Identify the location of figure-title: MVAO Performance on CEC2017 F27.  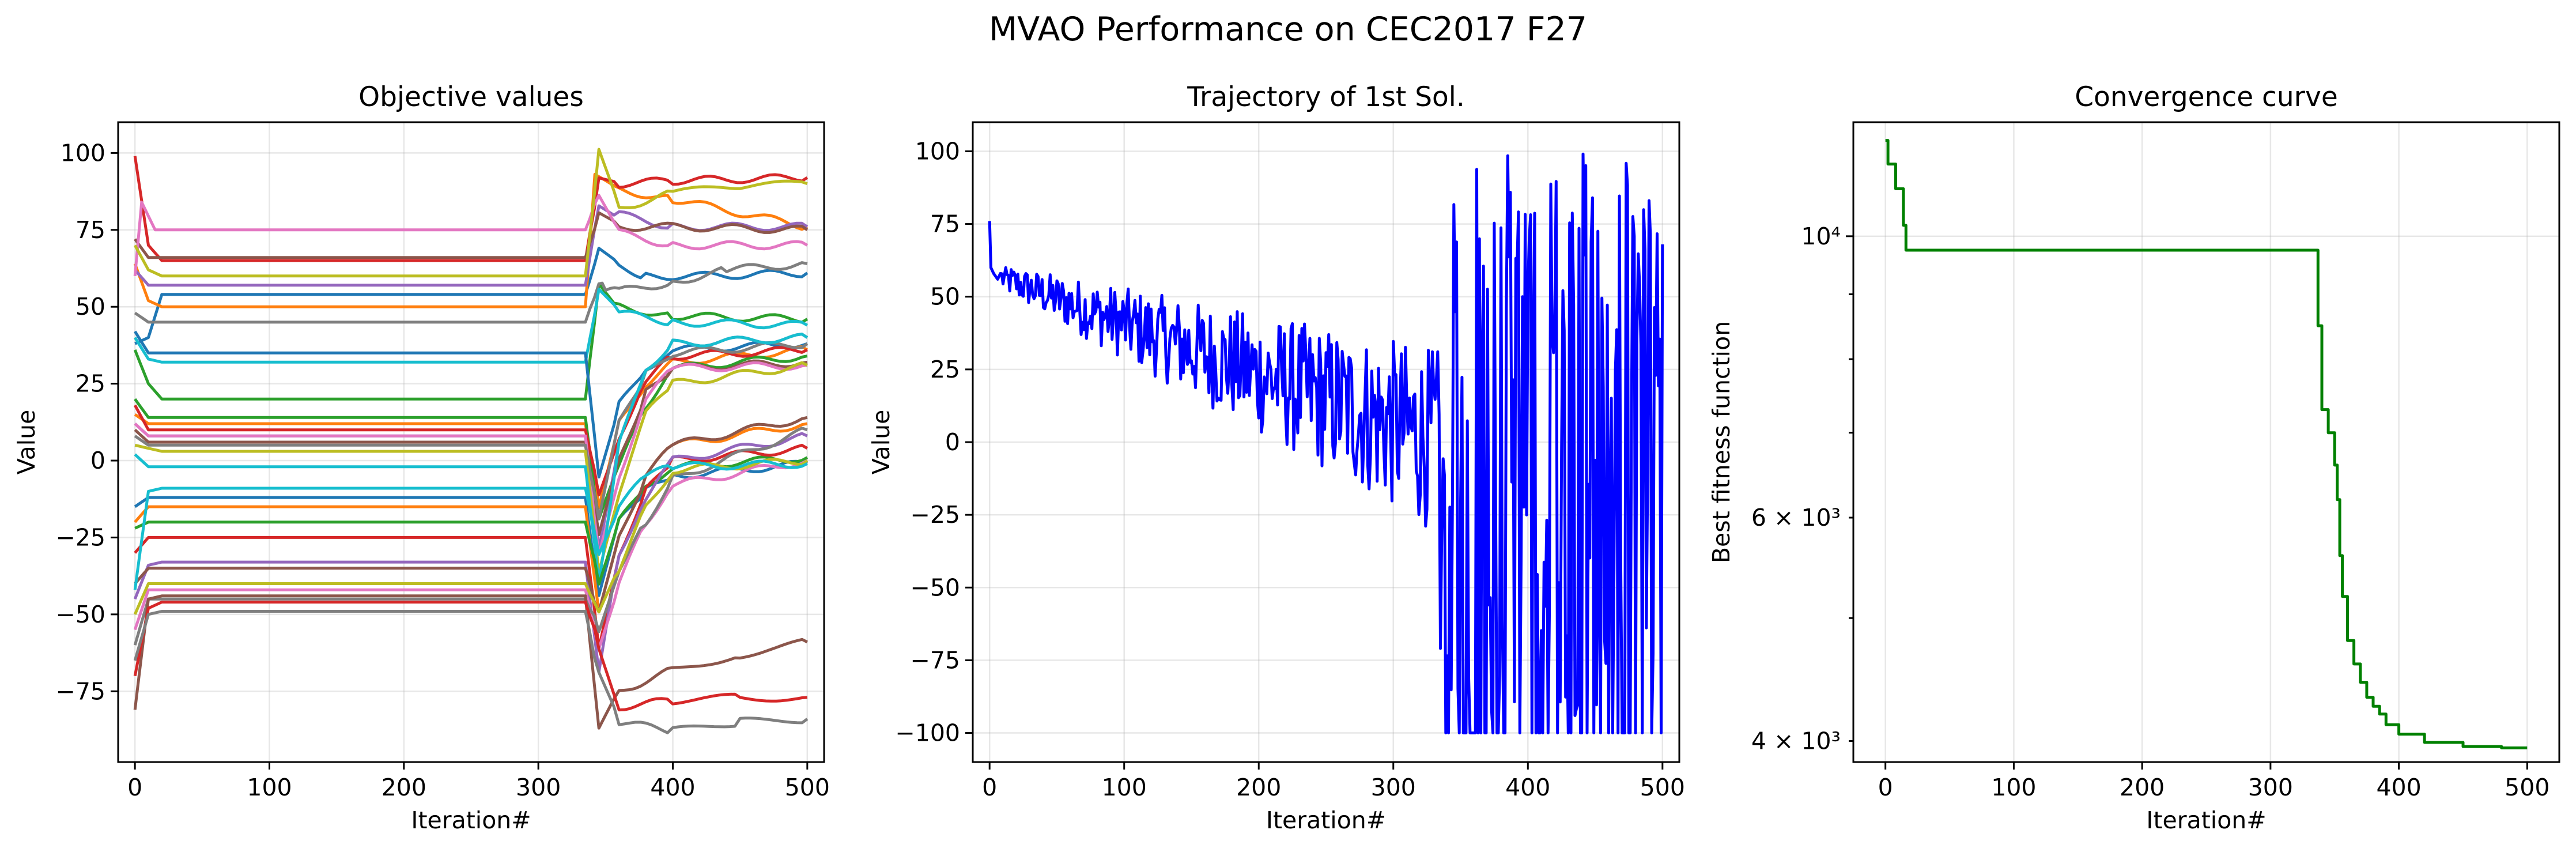
(1288, 29).